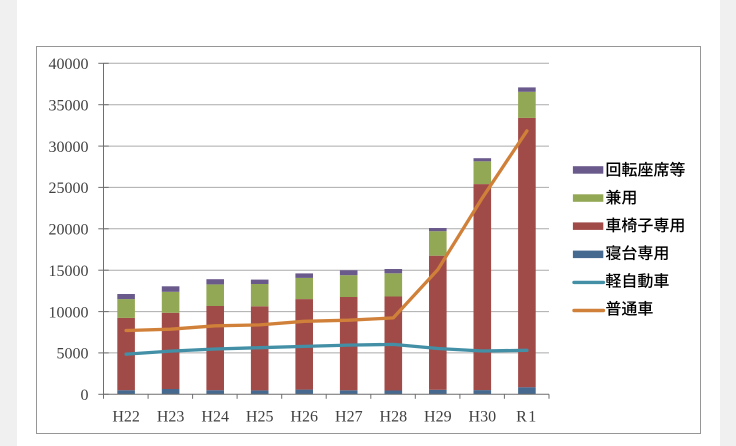  I want to click on svg-text: H27, so click(349, 417).